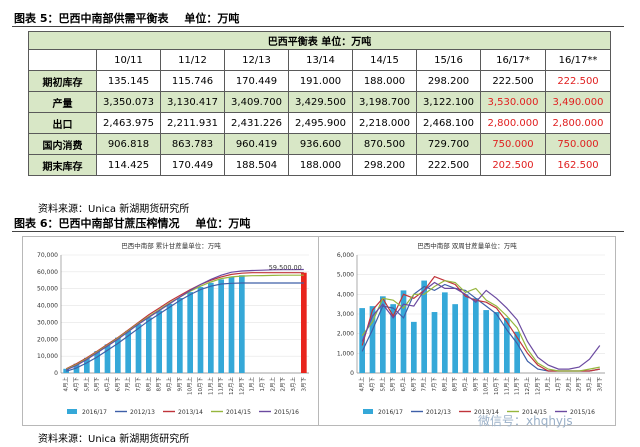  I want to click on y-tick-label: 50,000, so click(47, 289).